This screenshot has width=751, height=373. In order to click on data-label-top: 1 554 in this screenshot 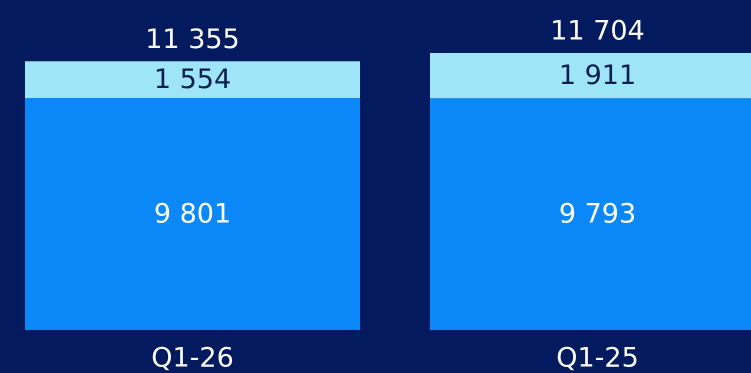, I will do `click(192, 79)`.